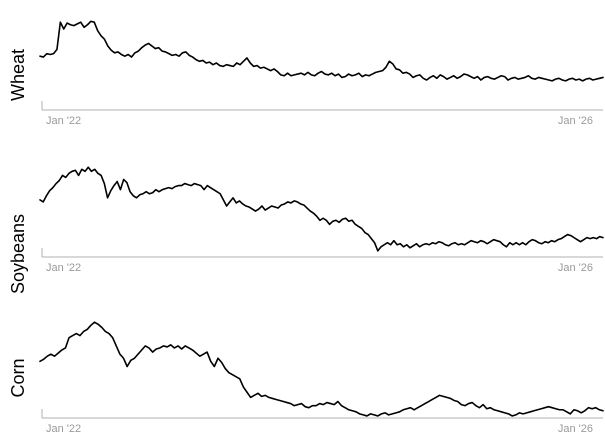  Describe the element at coordinates (321, 51) in the screenshot. I see `wheat-price-line` at that location.